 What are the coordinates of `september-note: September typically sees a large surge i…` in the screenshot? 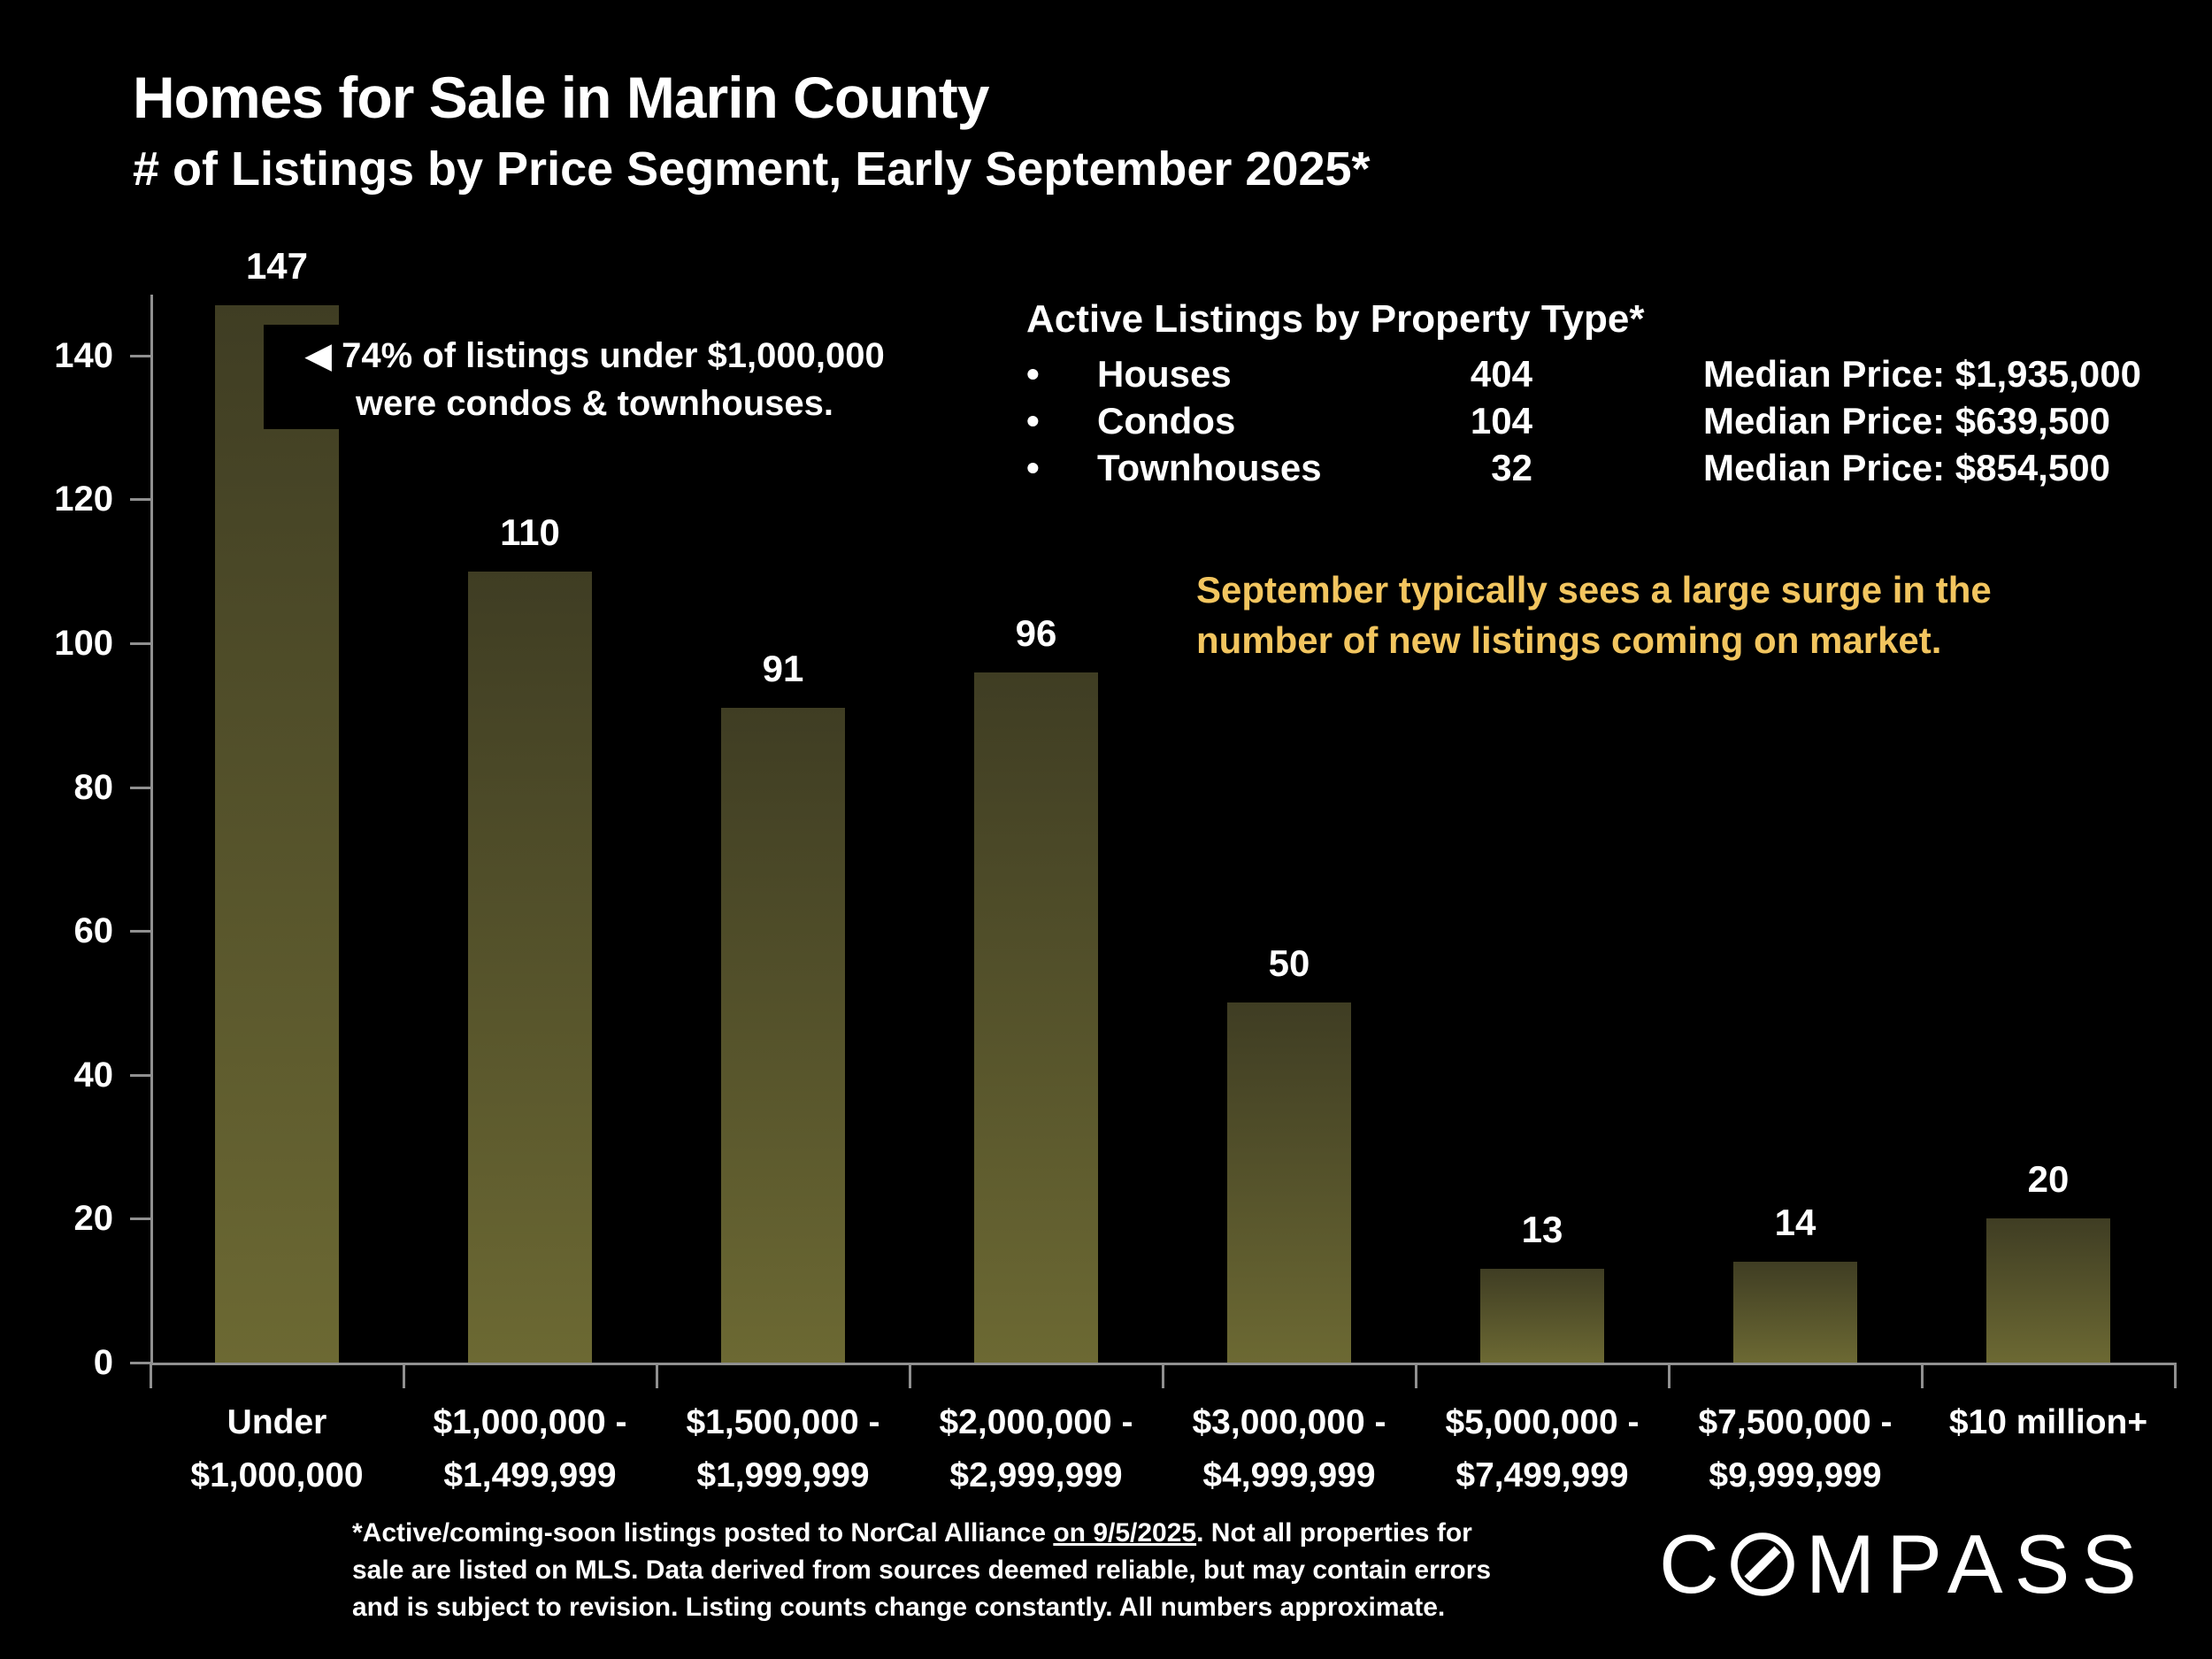 It's located at (1594, 615).